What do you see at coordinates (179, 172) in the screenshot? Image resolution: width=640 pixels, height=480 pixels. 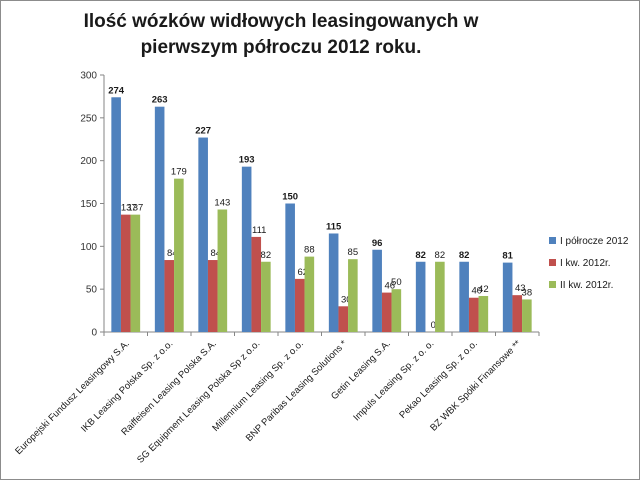 I see `data-label: 179` at bounding box center [179, 172].